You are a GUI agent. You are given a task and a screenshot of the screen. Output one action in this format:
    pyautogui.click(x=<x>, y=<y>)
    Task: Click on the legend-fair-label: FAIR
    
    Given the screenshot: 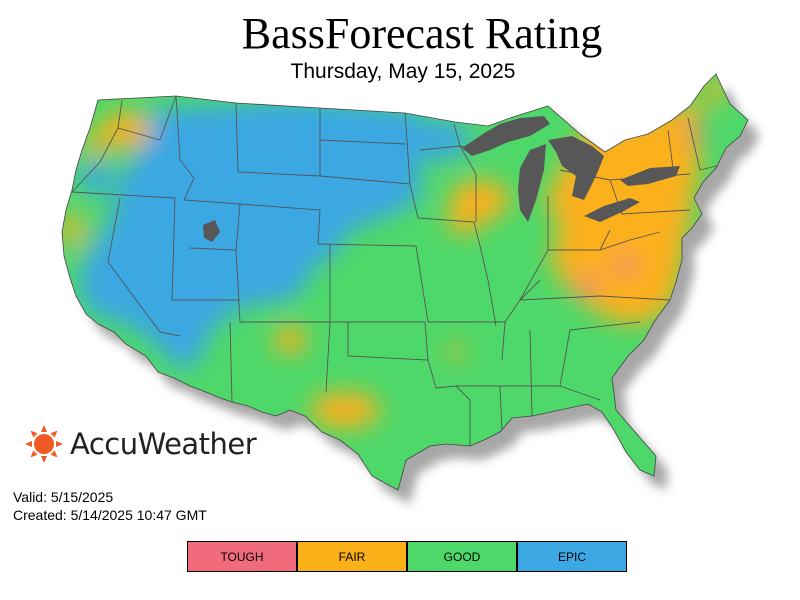 What is the action you would take?
    pyautogui.click(x=352, y=556)
    